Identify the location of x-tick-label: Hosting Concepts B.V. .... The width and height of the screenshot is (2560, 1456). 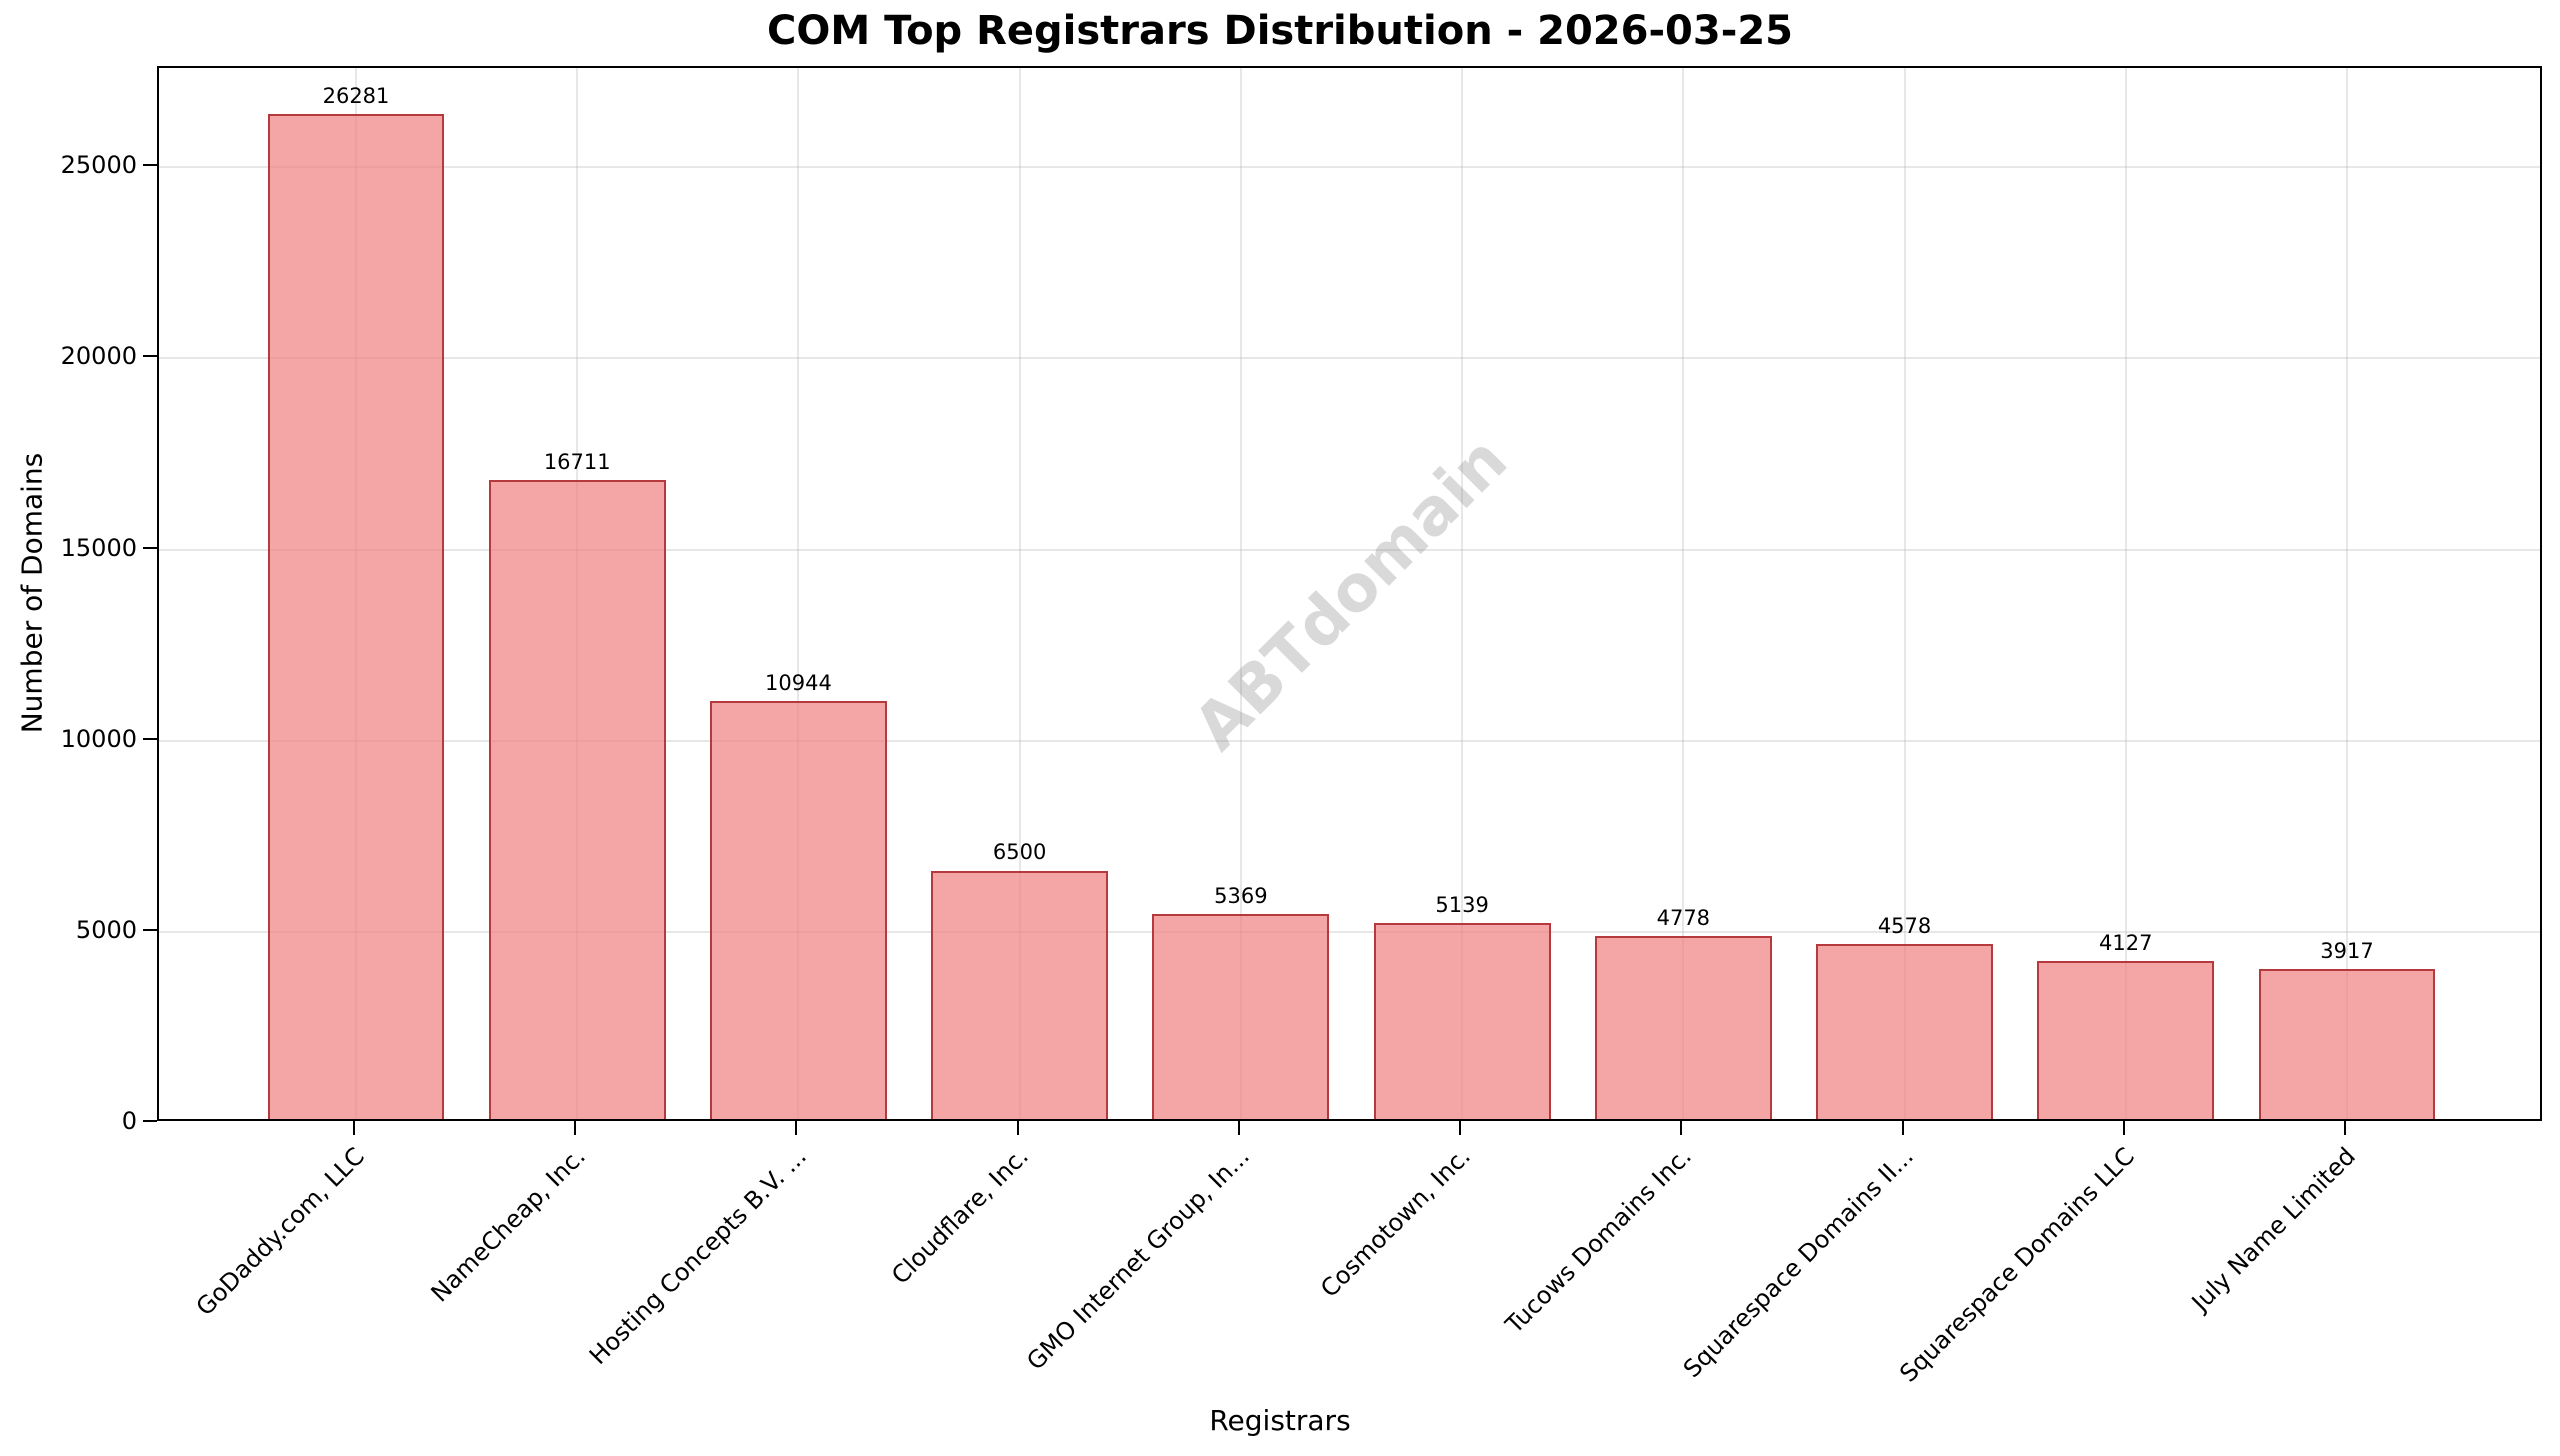
(698, 1256).